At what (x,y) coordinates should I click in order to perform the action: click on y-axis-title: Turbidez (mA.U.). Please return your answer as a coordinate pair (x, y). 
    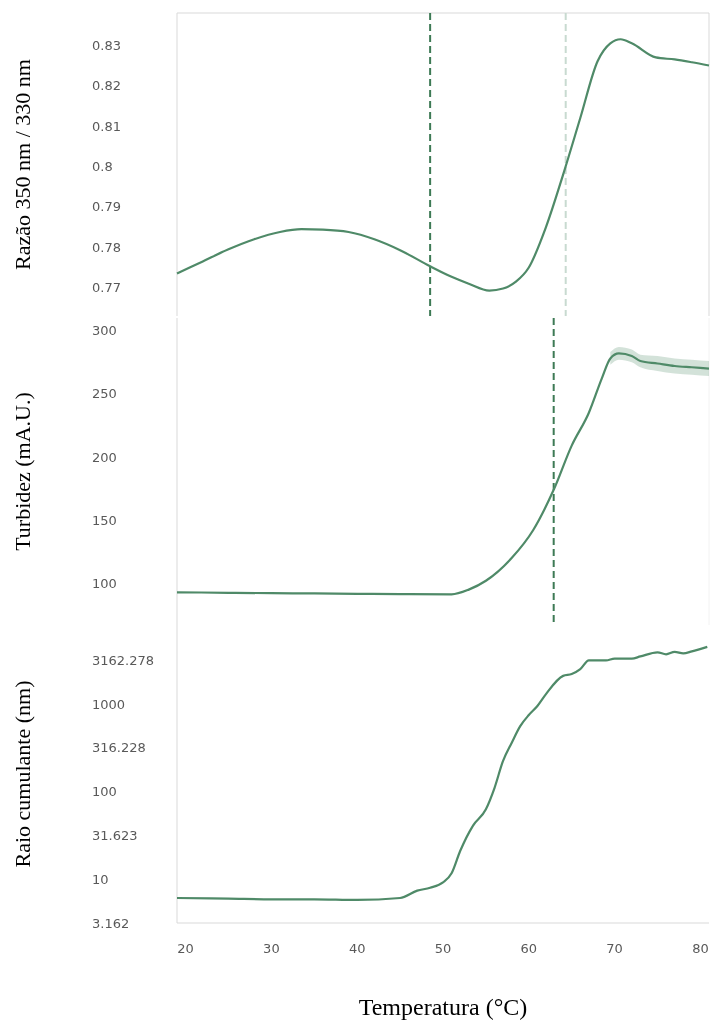
    Looking at the image, I should click on (22, 471).